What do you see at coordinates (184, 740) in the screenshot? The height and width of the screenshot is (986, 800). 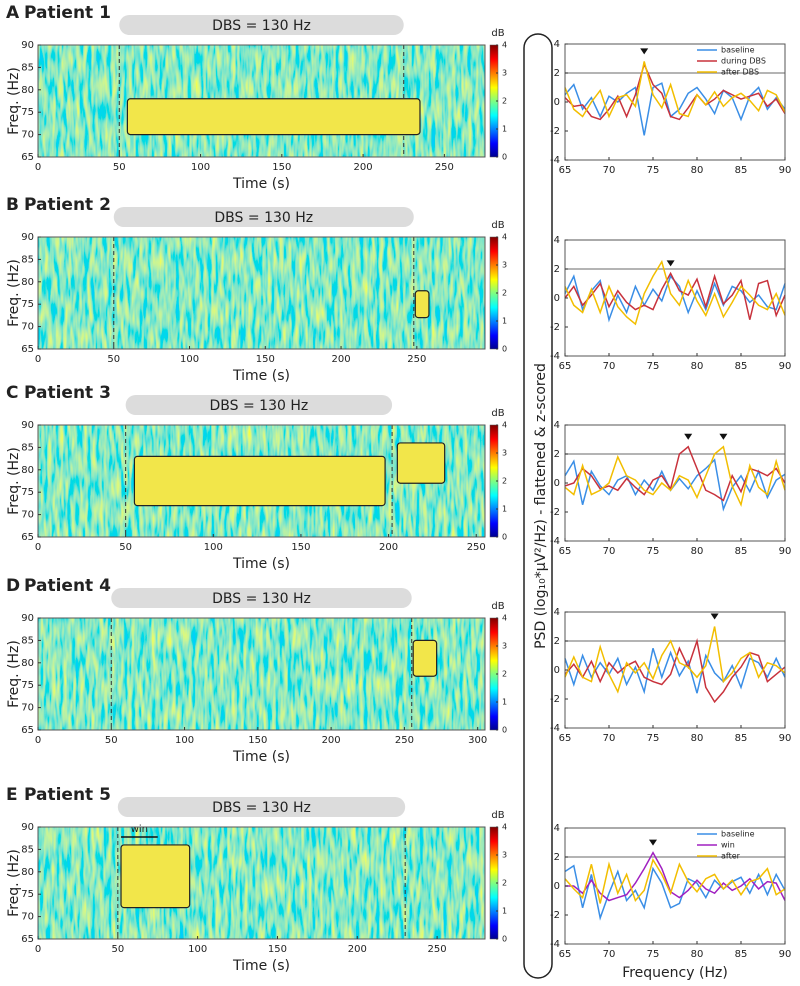 I see `x-tick-label: 100` at bounding box center [184, 740].